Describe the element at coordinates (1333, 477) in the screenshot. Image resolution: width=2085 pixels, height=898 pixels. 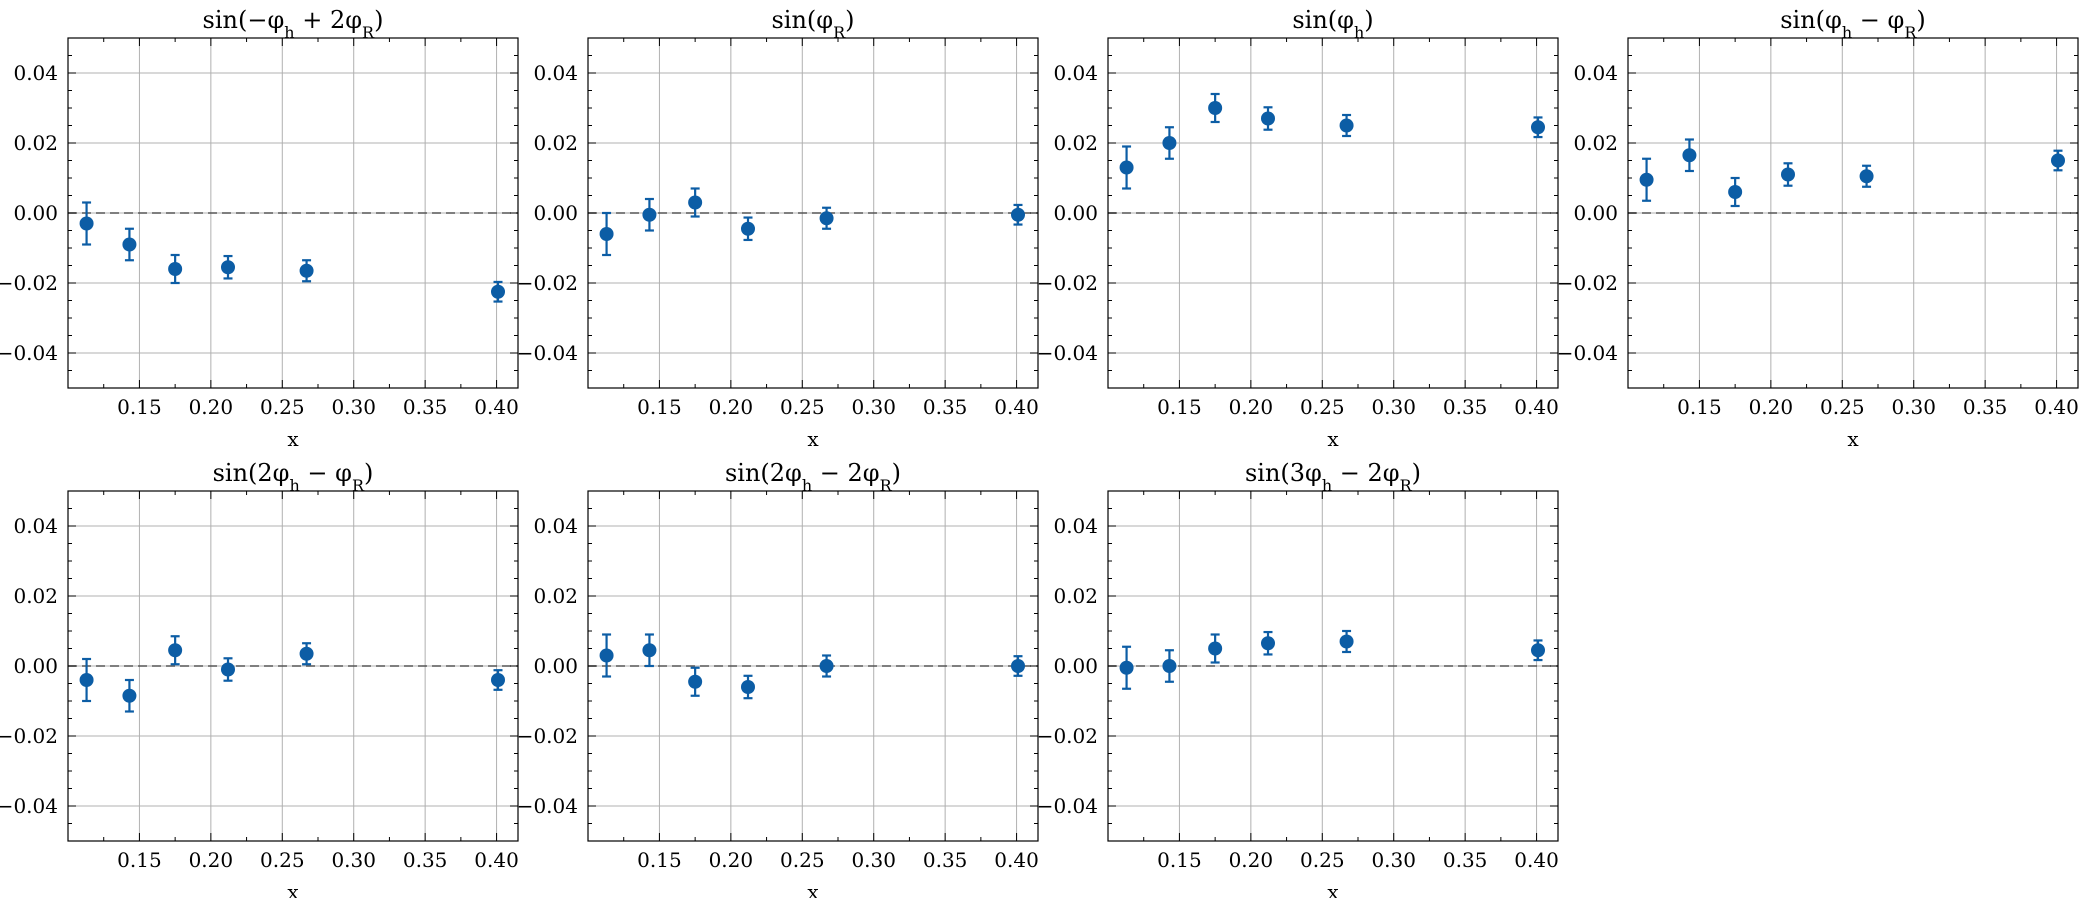
I see `subplot-title: sin(3φh − 2φR)` at that location.